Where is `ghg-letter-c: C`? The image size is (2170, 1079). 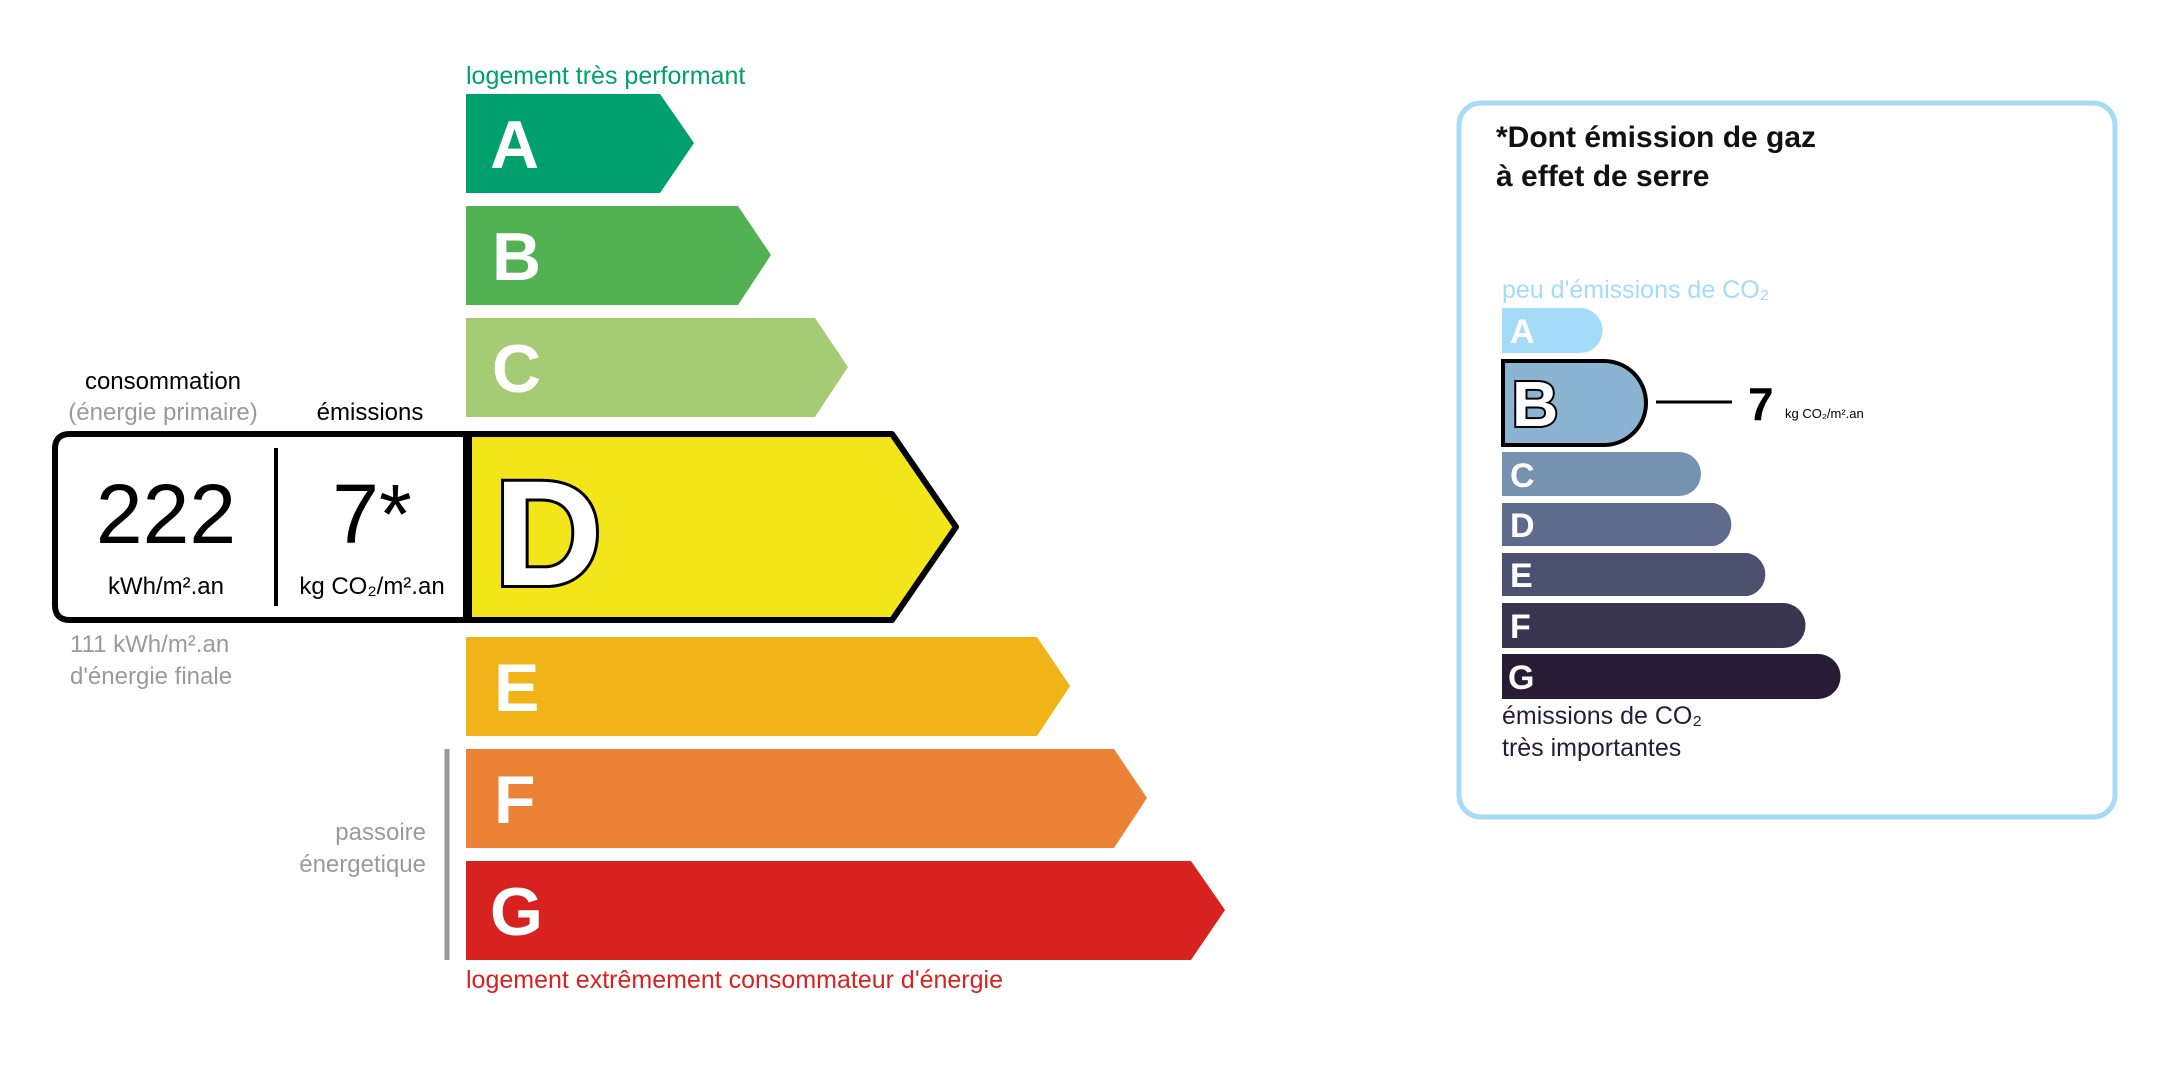 ghg-letter-c: C is located at coordinates (1522, 476).